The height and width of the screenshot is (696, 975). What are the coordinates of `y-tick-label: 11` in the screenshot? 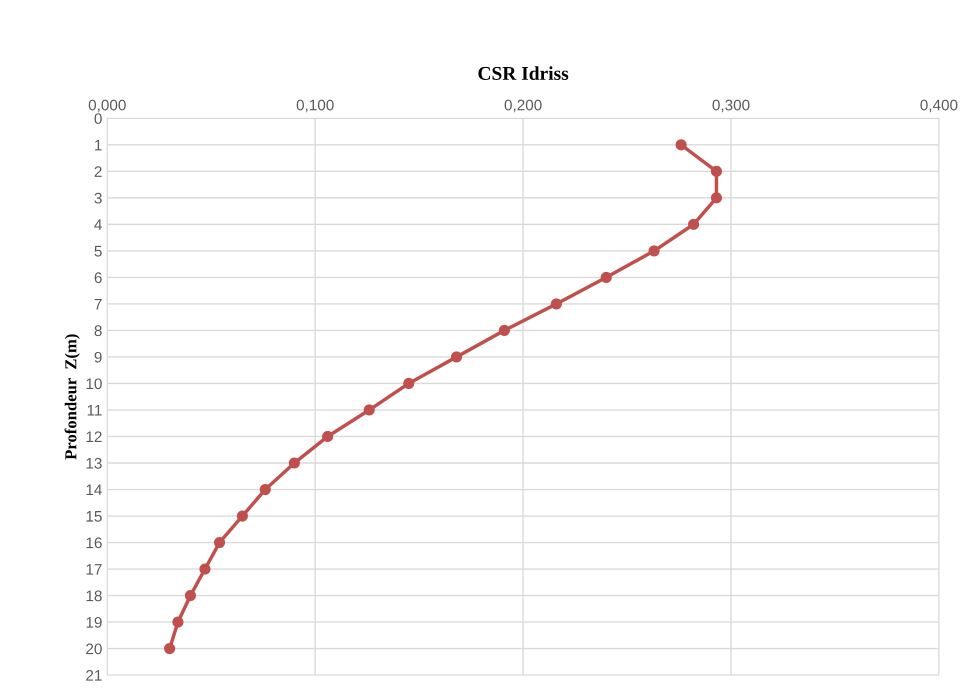 It's located at (95, 410).